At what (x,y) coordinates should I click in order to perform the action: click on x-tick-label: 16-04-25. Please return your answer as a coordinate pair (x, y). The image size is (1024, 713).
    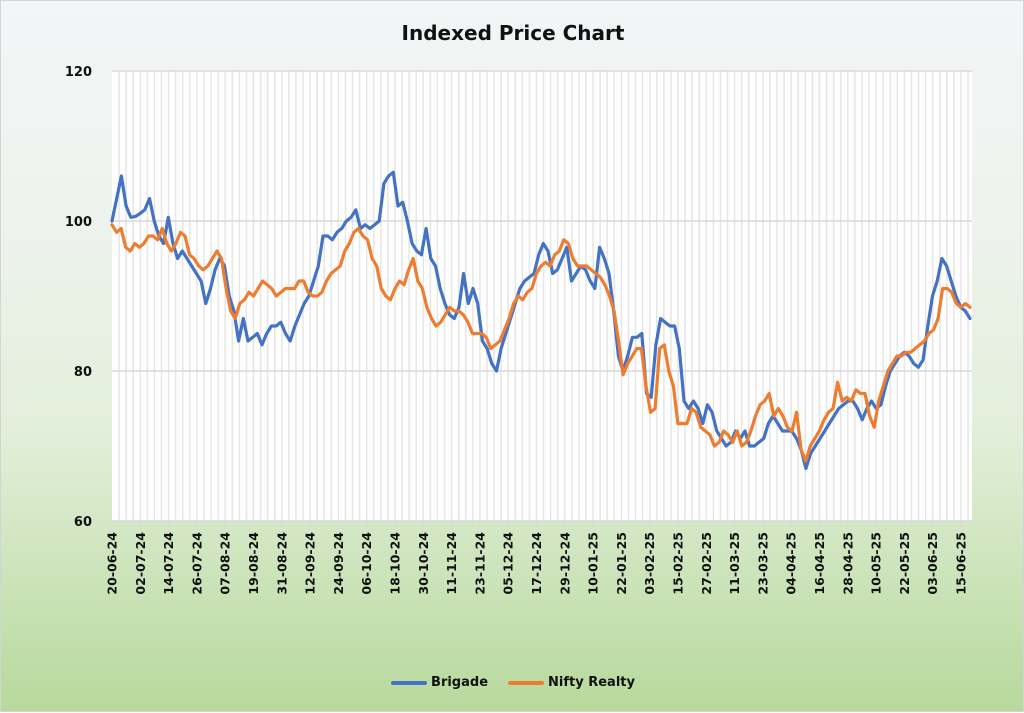
    Looking at the image, I should click on (819, 563).